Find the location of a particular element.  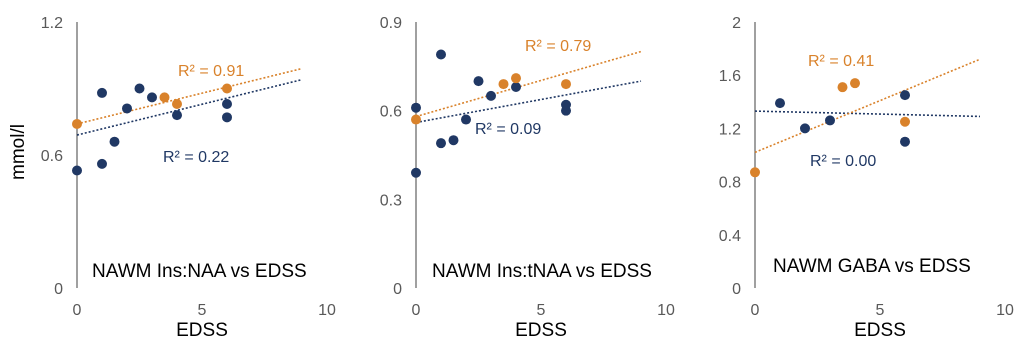

y-tick-label: 0.3 is located at coordinates (391, 200).